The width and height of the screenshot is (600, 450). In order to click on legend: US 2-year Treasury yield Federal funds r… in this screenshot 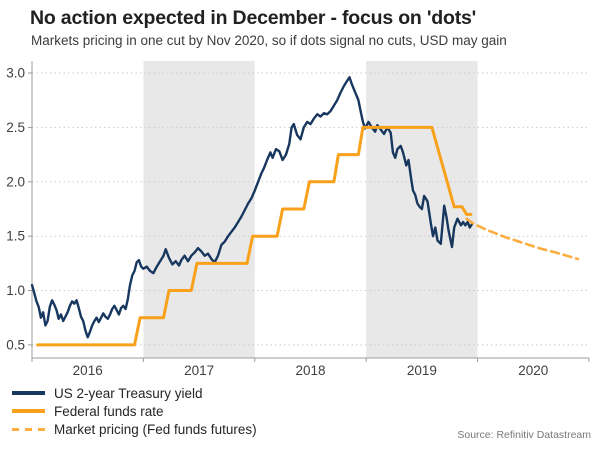, I will do `click(134, 411)`.